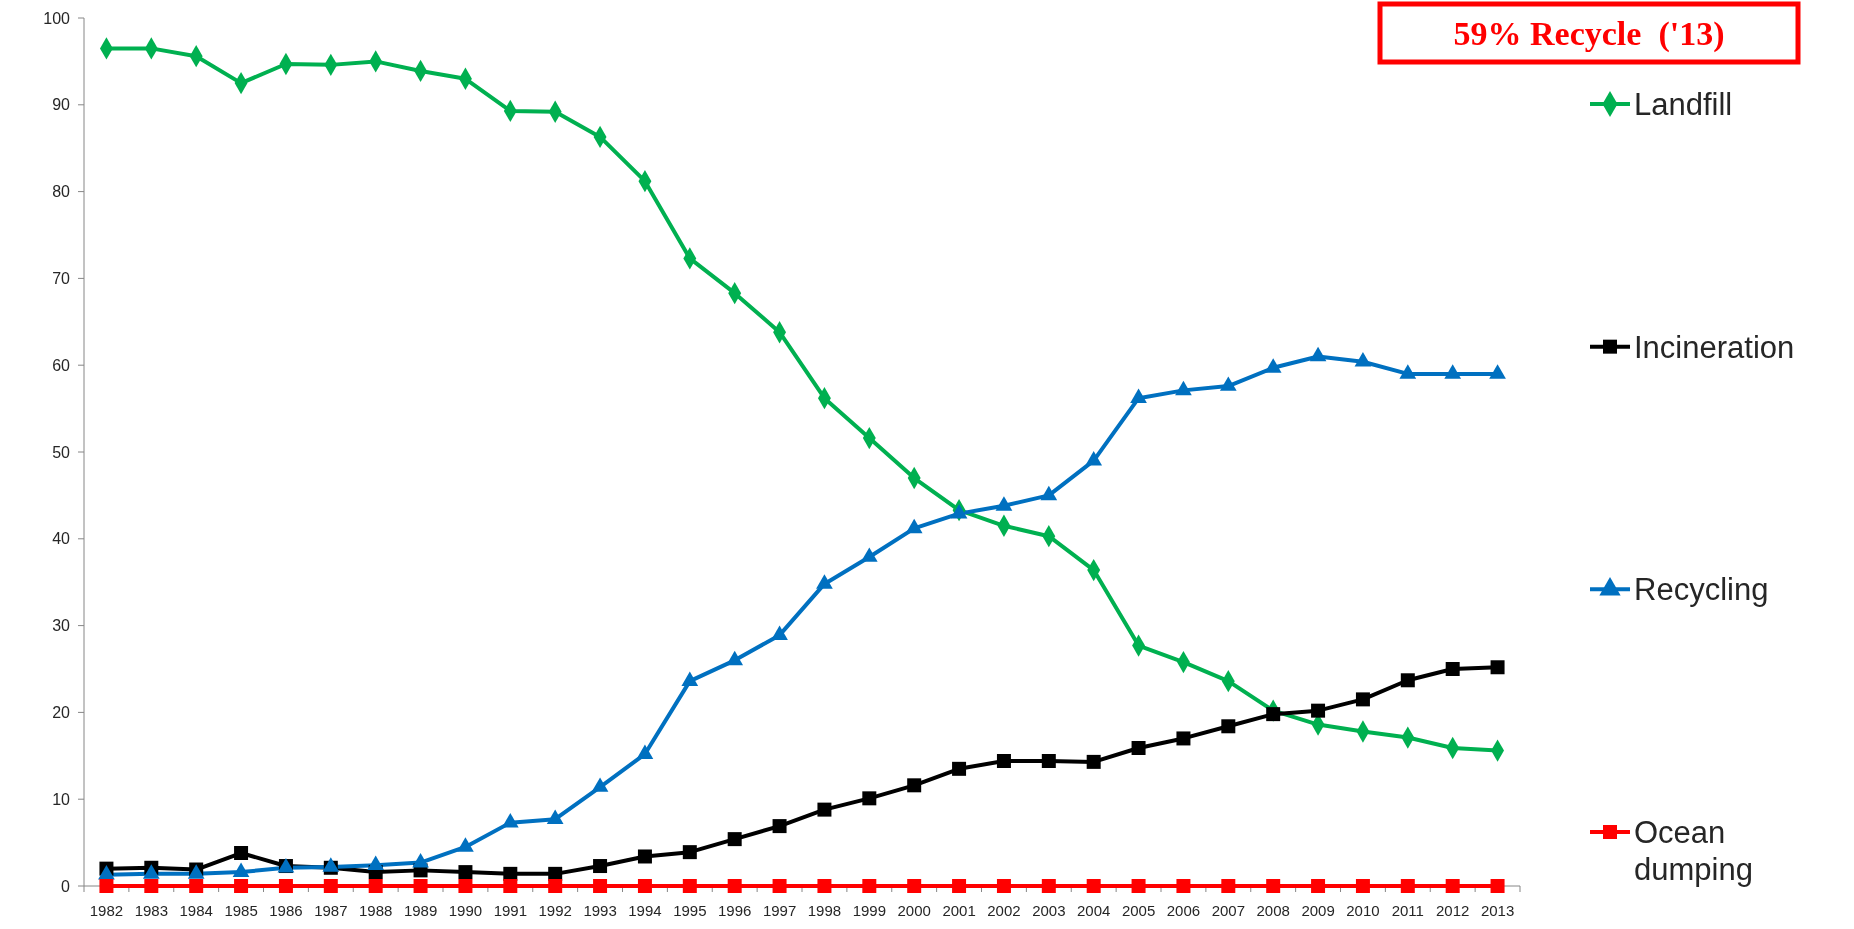 The height and width of the screenshot is (929, 1854). What do you see at coordinates (151, 910) in the screenshot?
I see `x-tick-label: 1983` at bounding box center [151, 910].